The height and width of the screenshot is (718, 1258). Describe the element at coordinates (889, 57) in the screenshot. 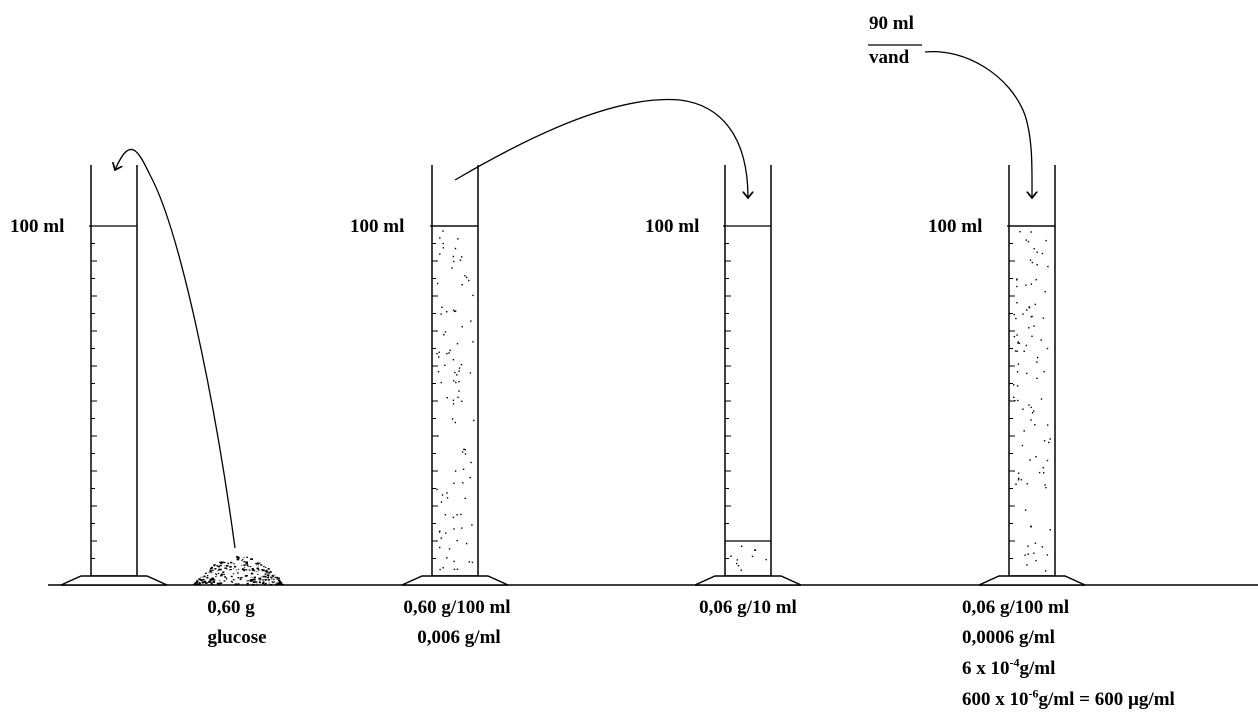

I see `water-name-label: vand` at that location.